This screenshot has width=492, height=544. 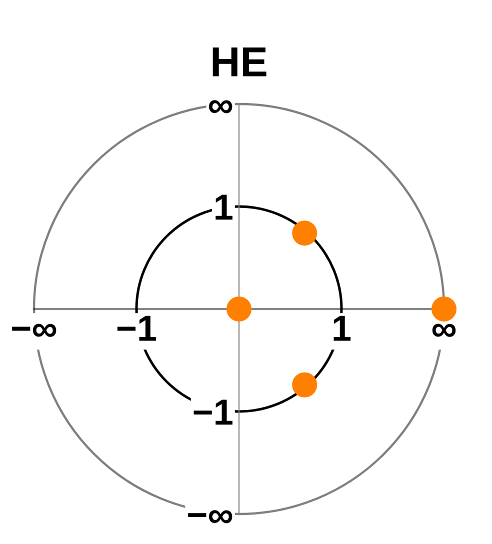 I want to click on y-tick-label: ∞, so click(x=220, y=107).